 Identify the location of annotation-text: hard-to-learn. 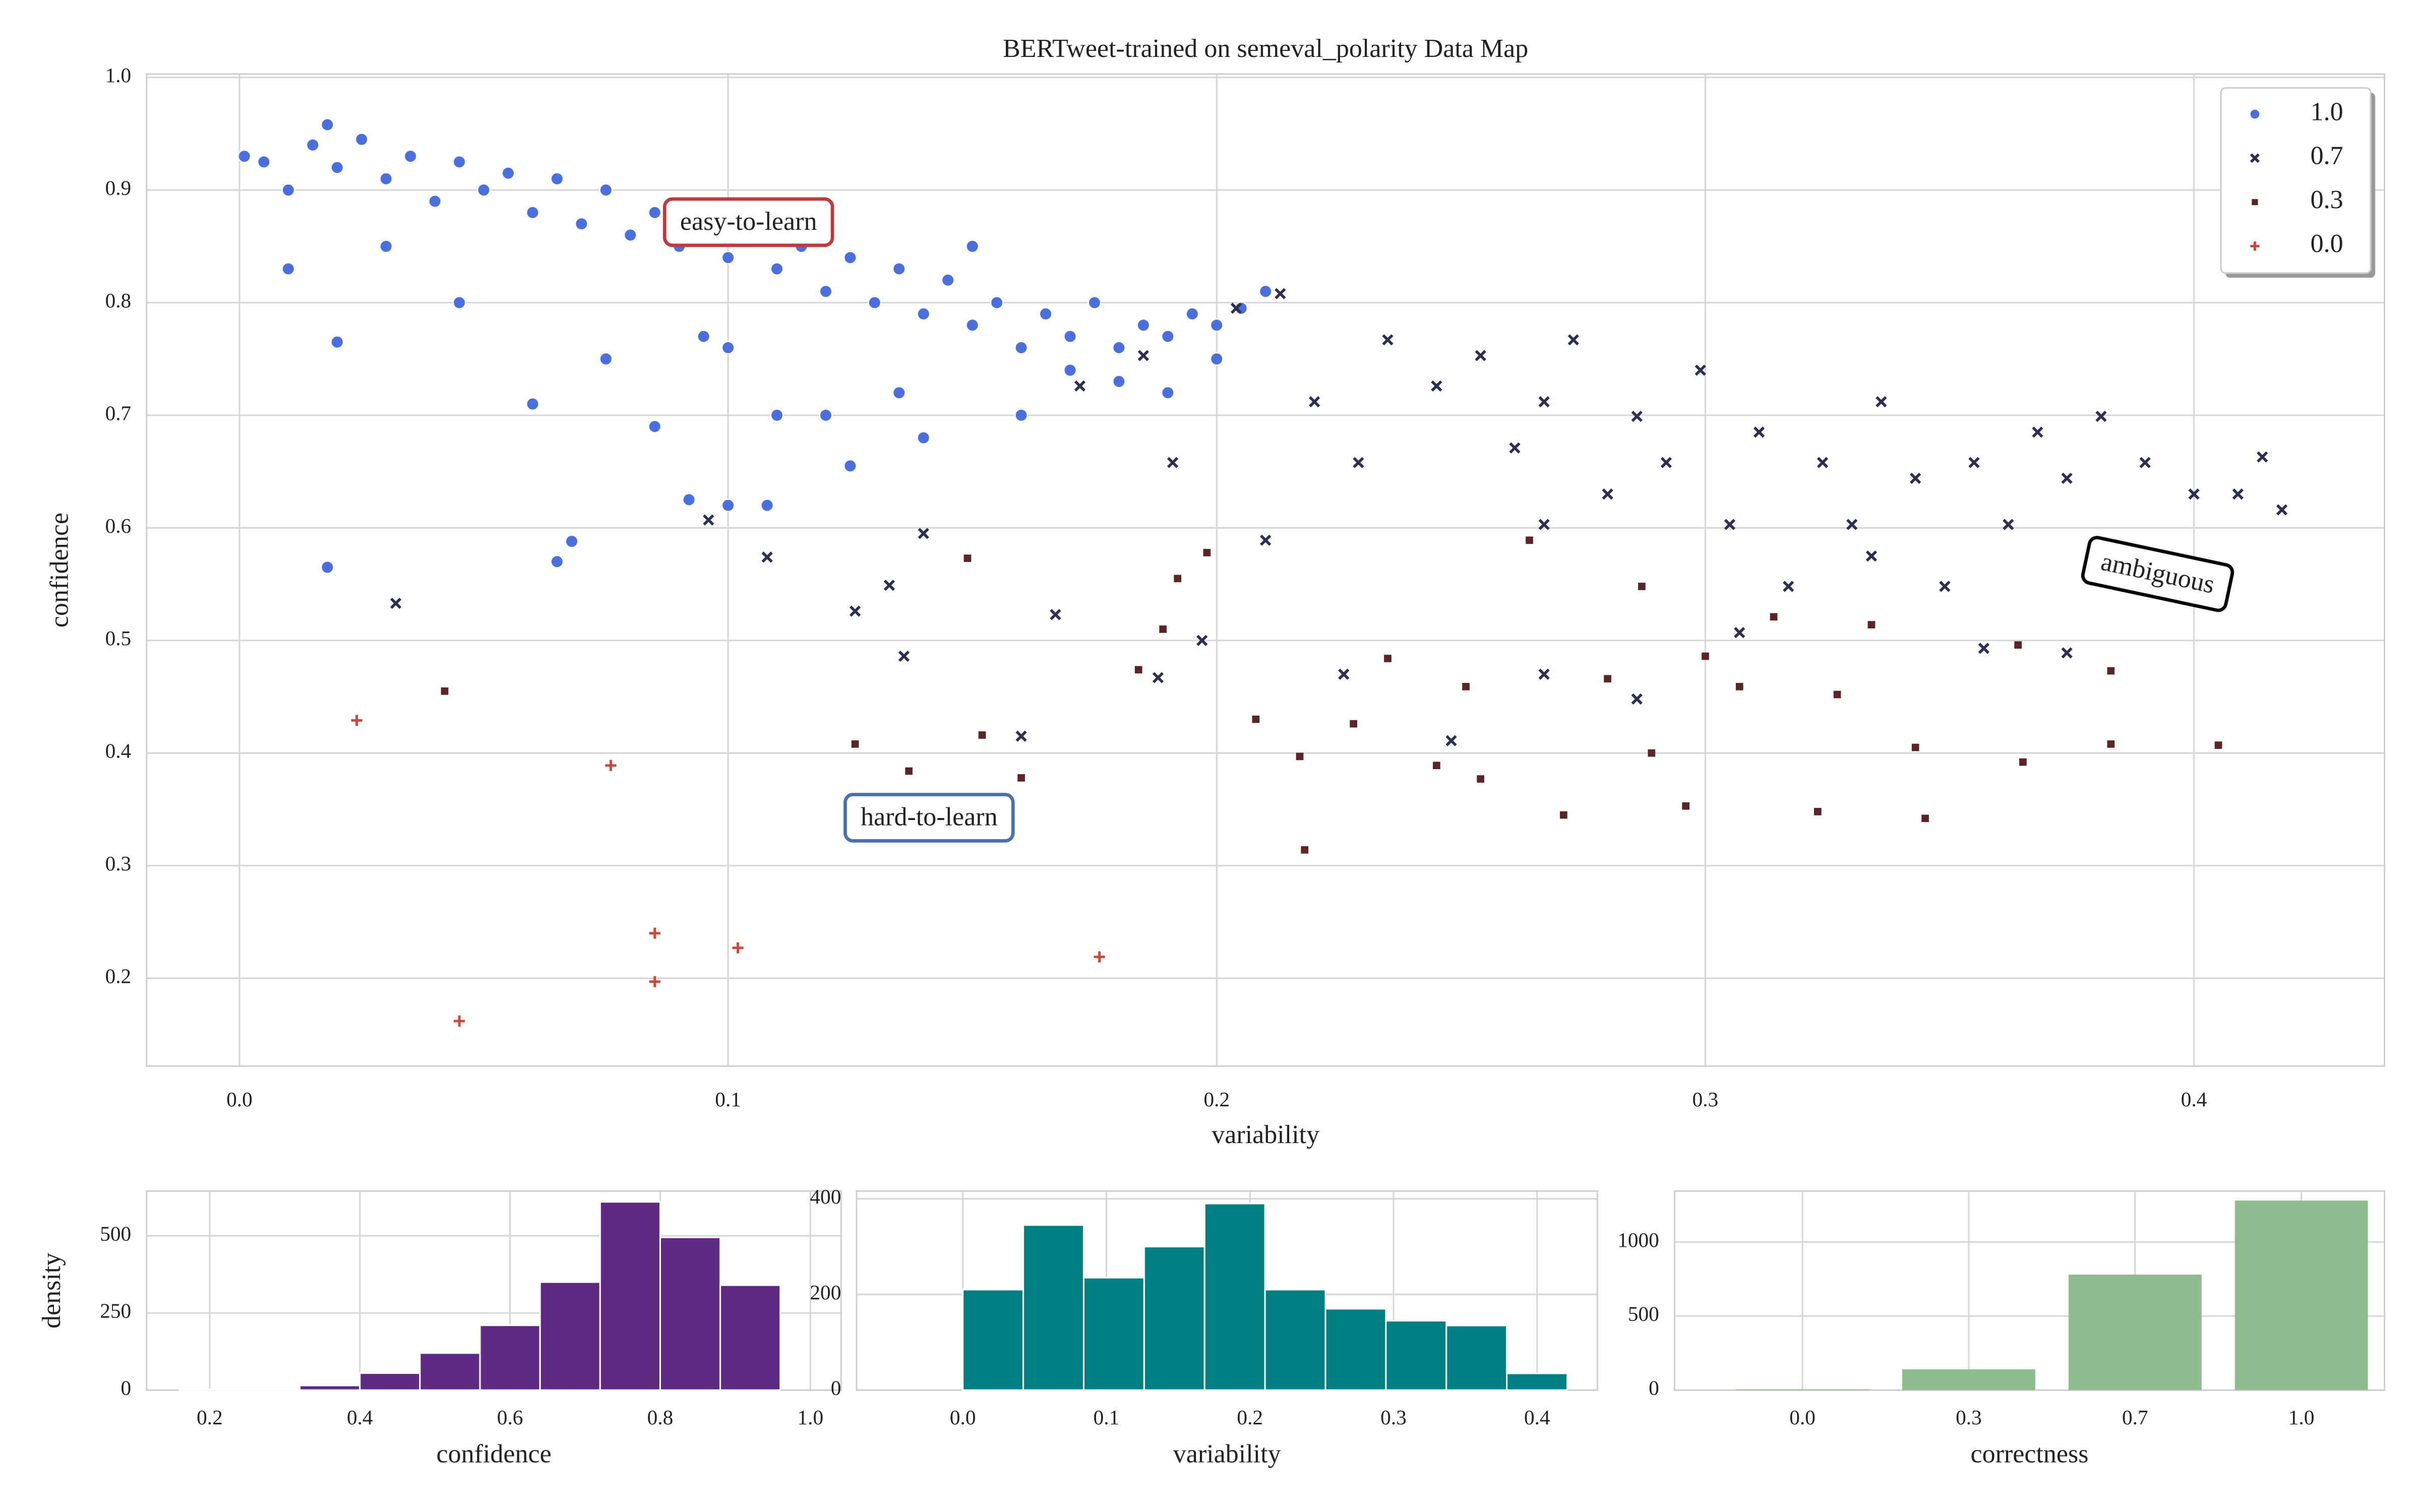
(929, 817).